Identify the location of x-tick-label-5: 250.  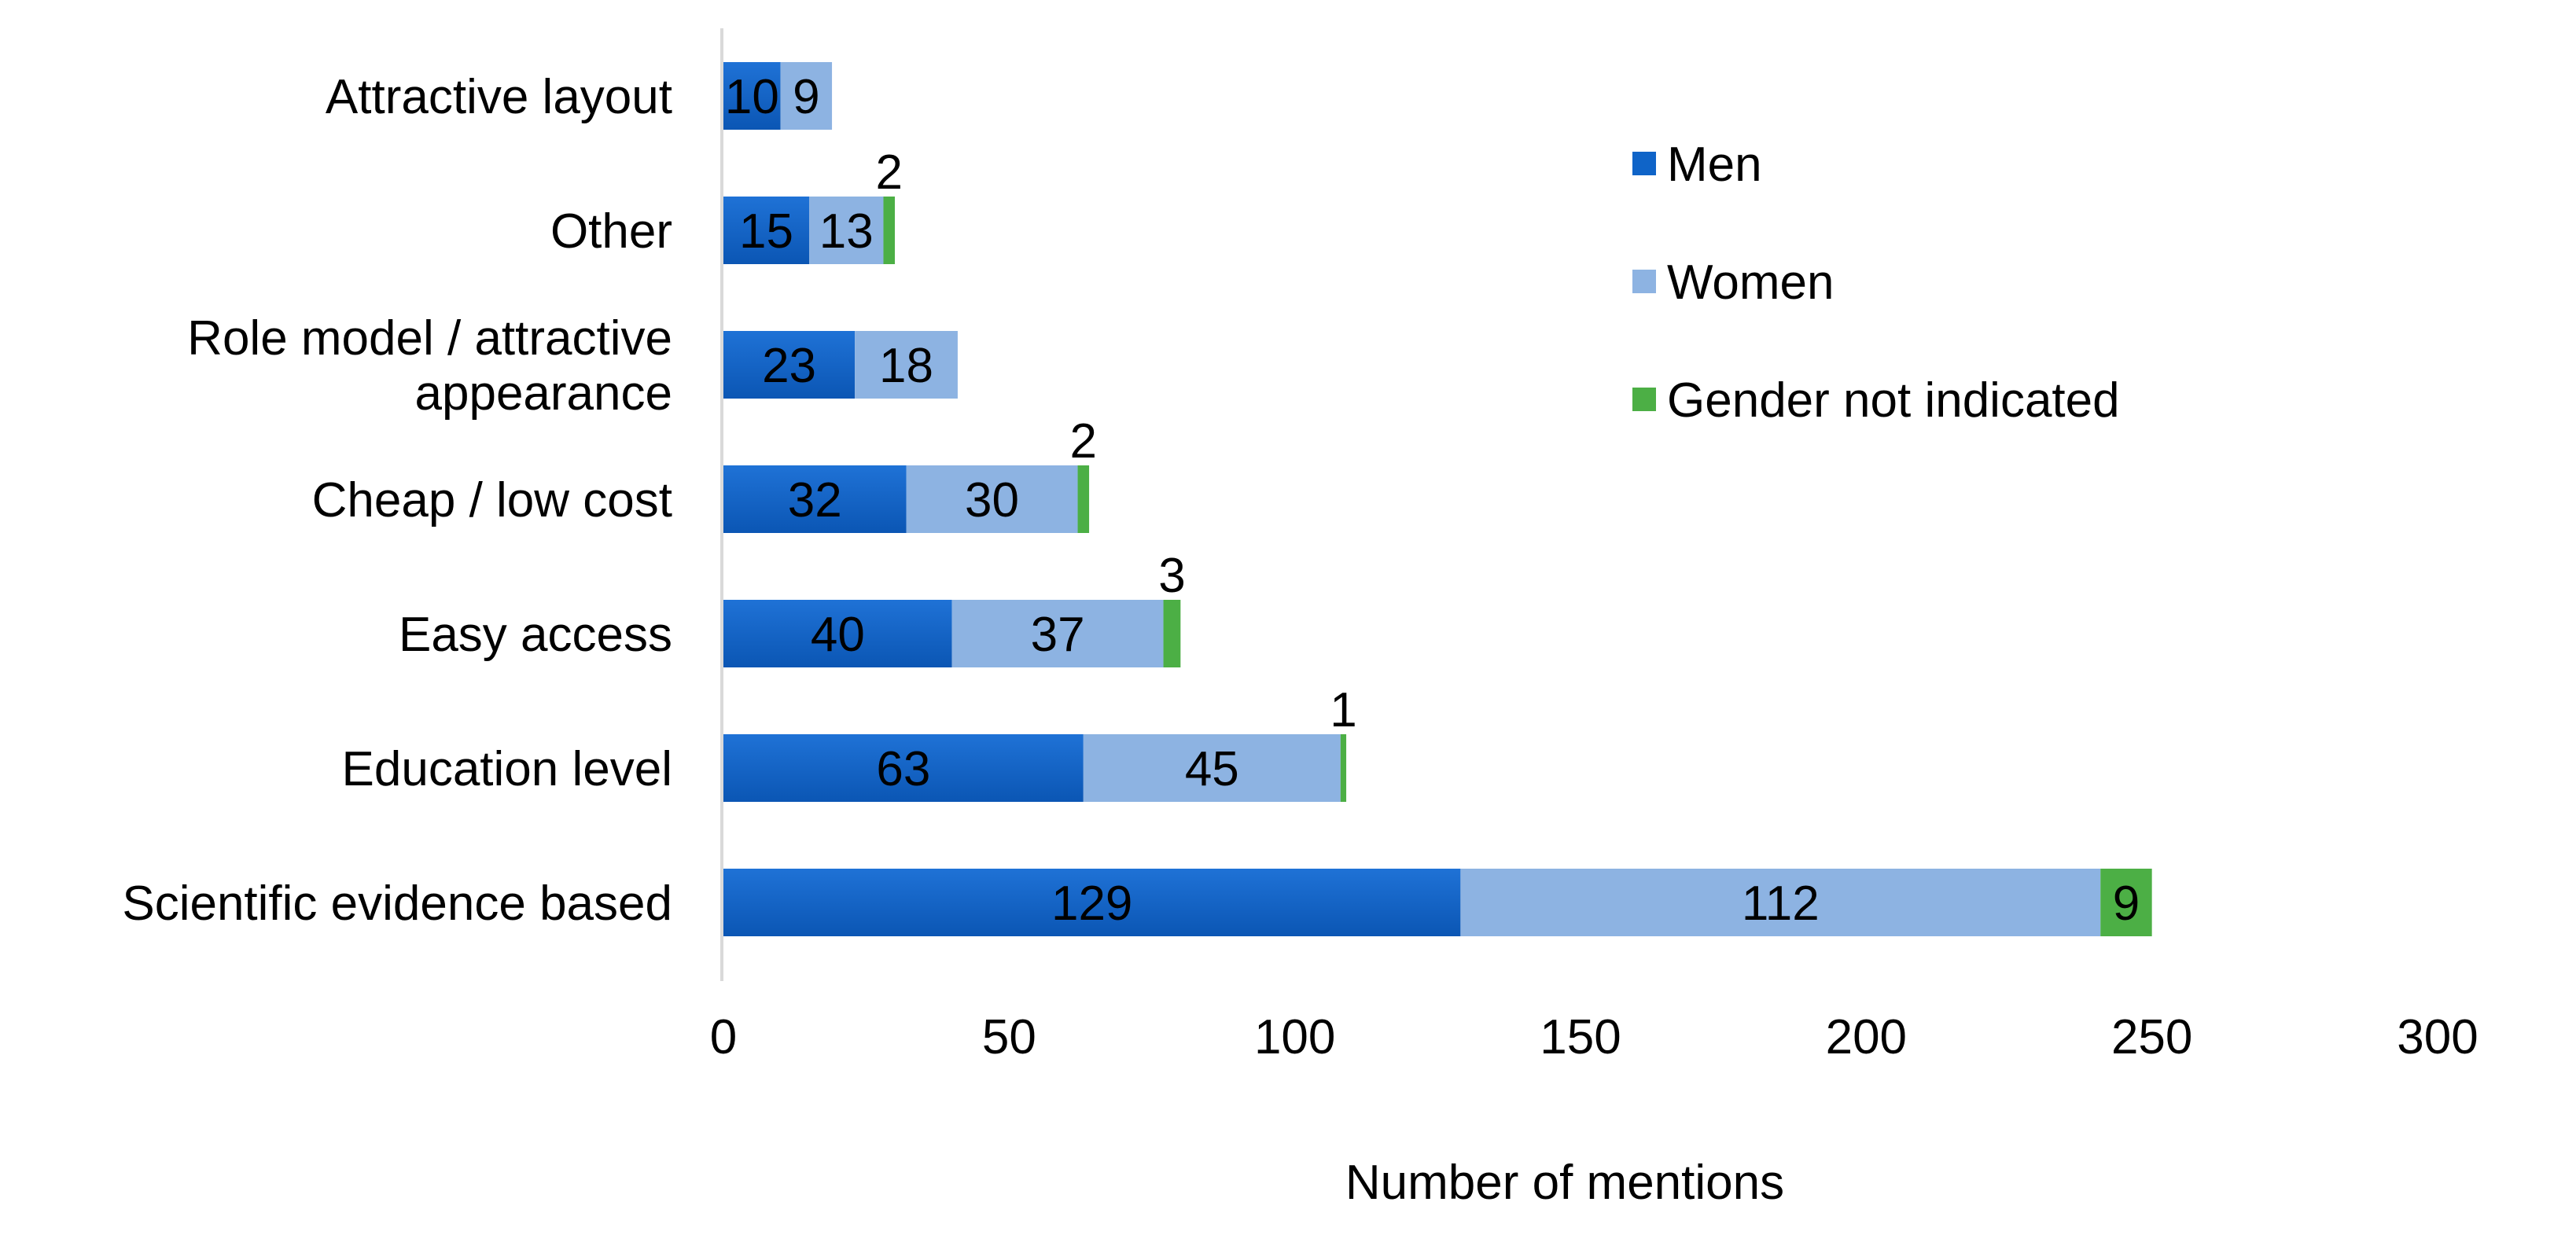
(2151, 1037).